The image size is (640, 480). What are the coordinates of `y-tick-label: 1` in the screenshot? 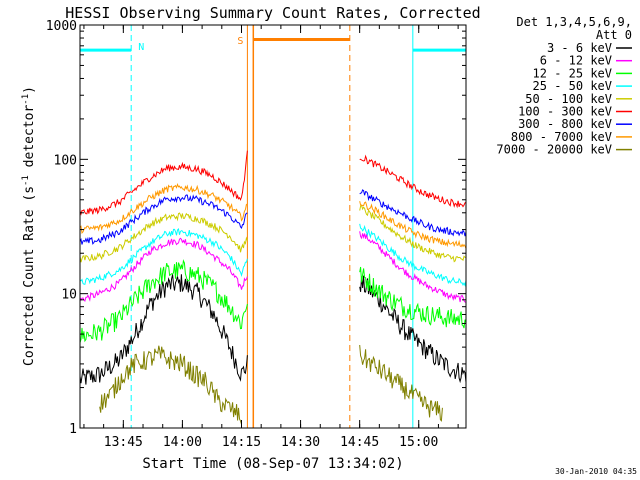 It's located at (73, 429).